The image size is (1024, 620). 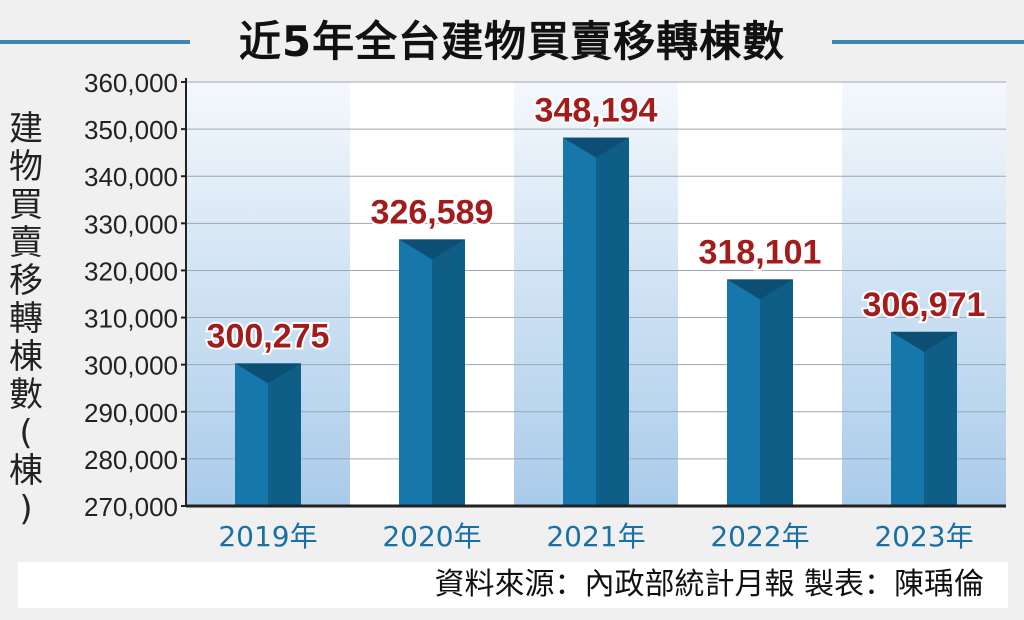 What do you see at coordinates (26, 243) in the screenshot?
I see `y-axis-label-char: 賣` at bounding box center [26, 243].